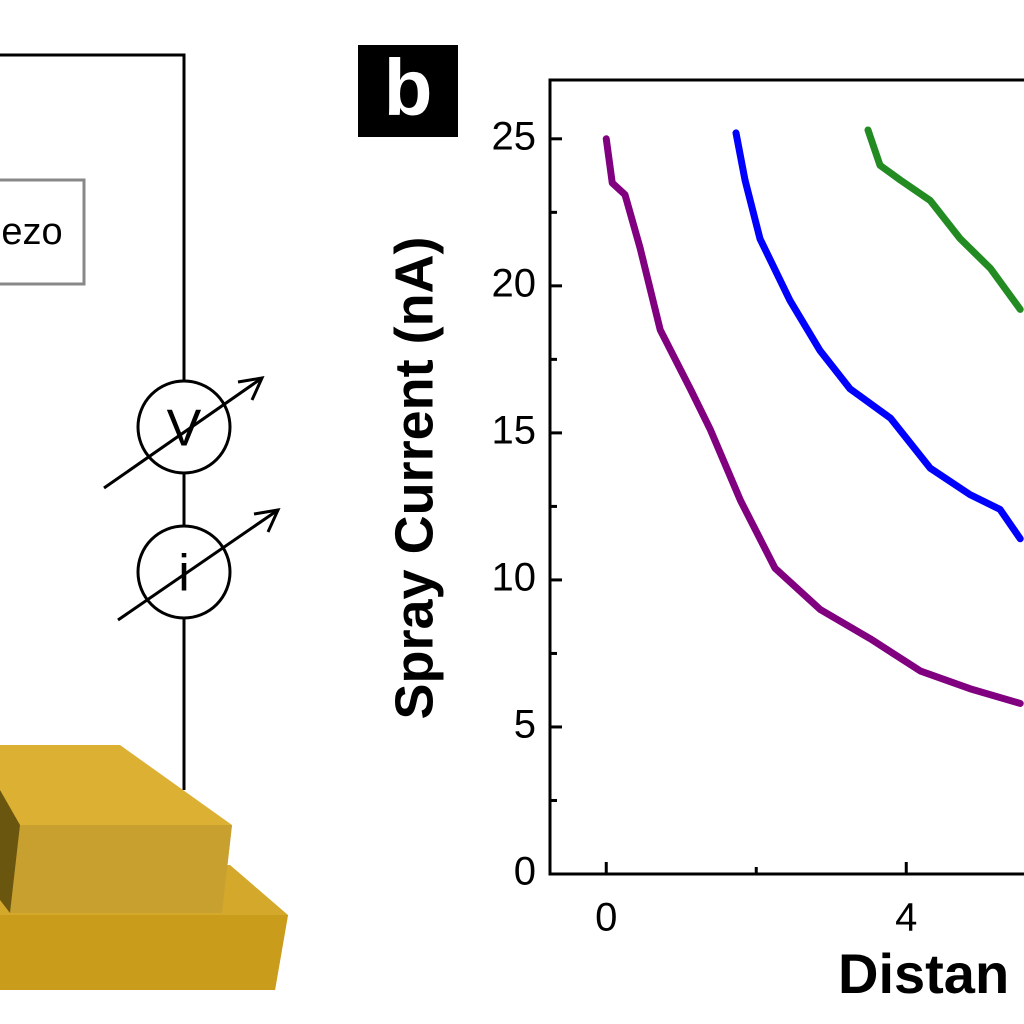  What do you see at coordinates (906, 918) in the screenshot?
I see `x-tick-label: 4` at bounding box center [906, 918].